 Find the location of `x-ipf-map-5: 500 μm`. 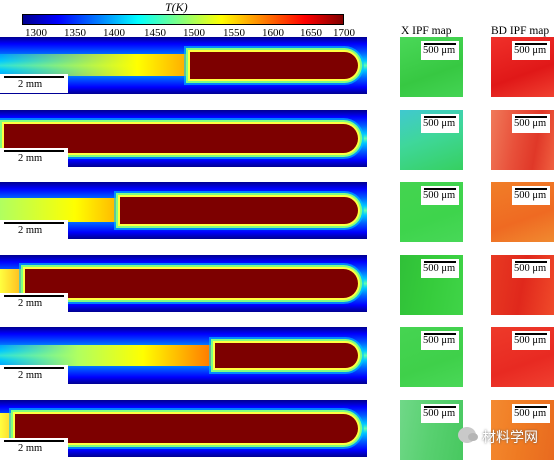

x-ipf-map-5: 500 μm is located at coordinates (431, 357).